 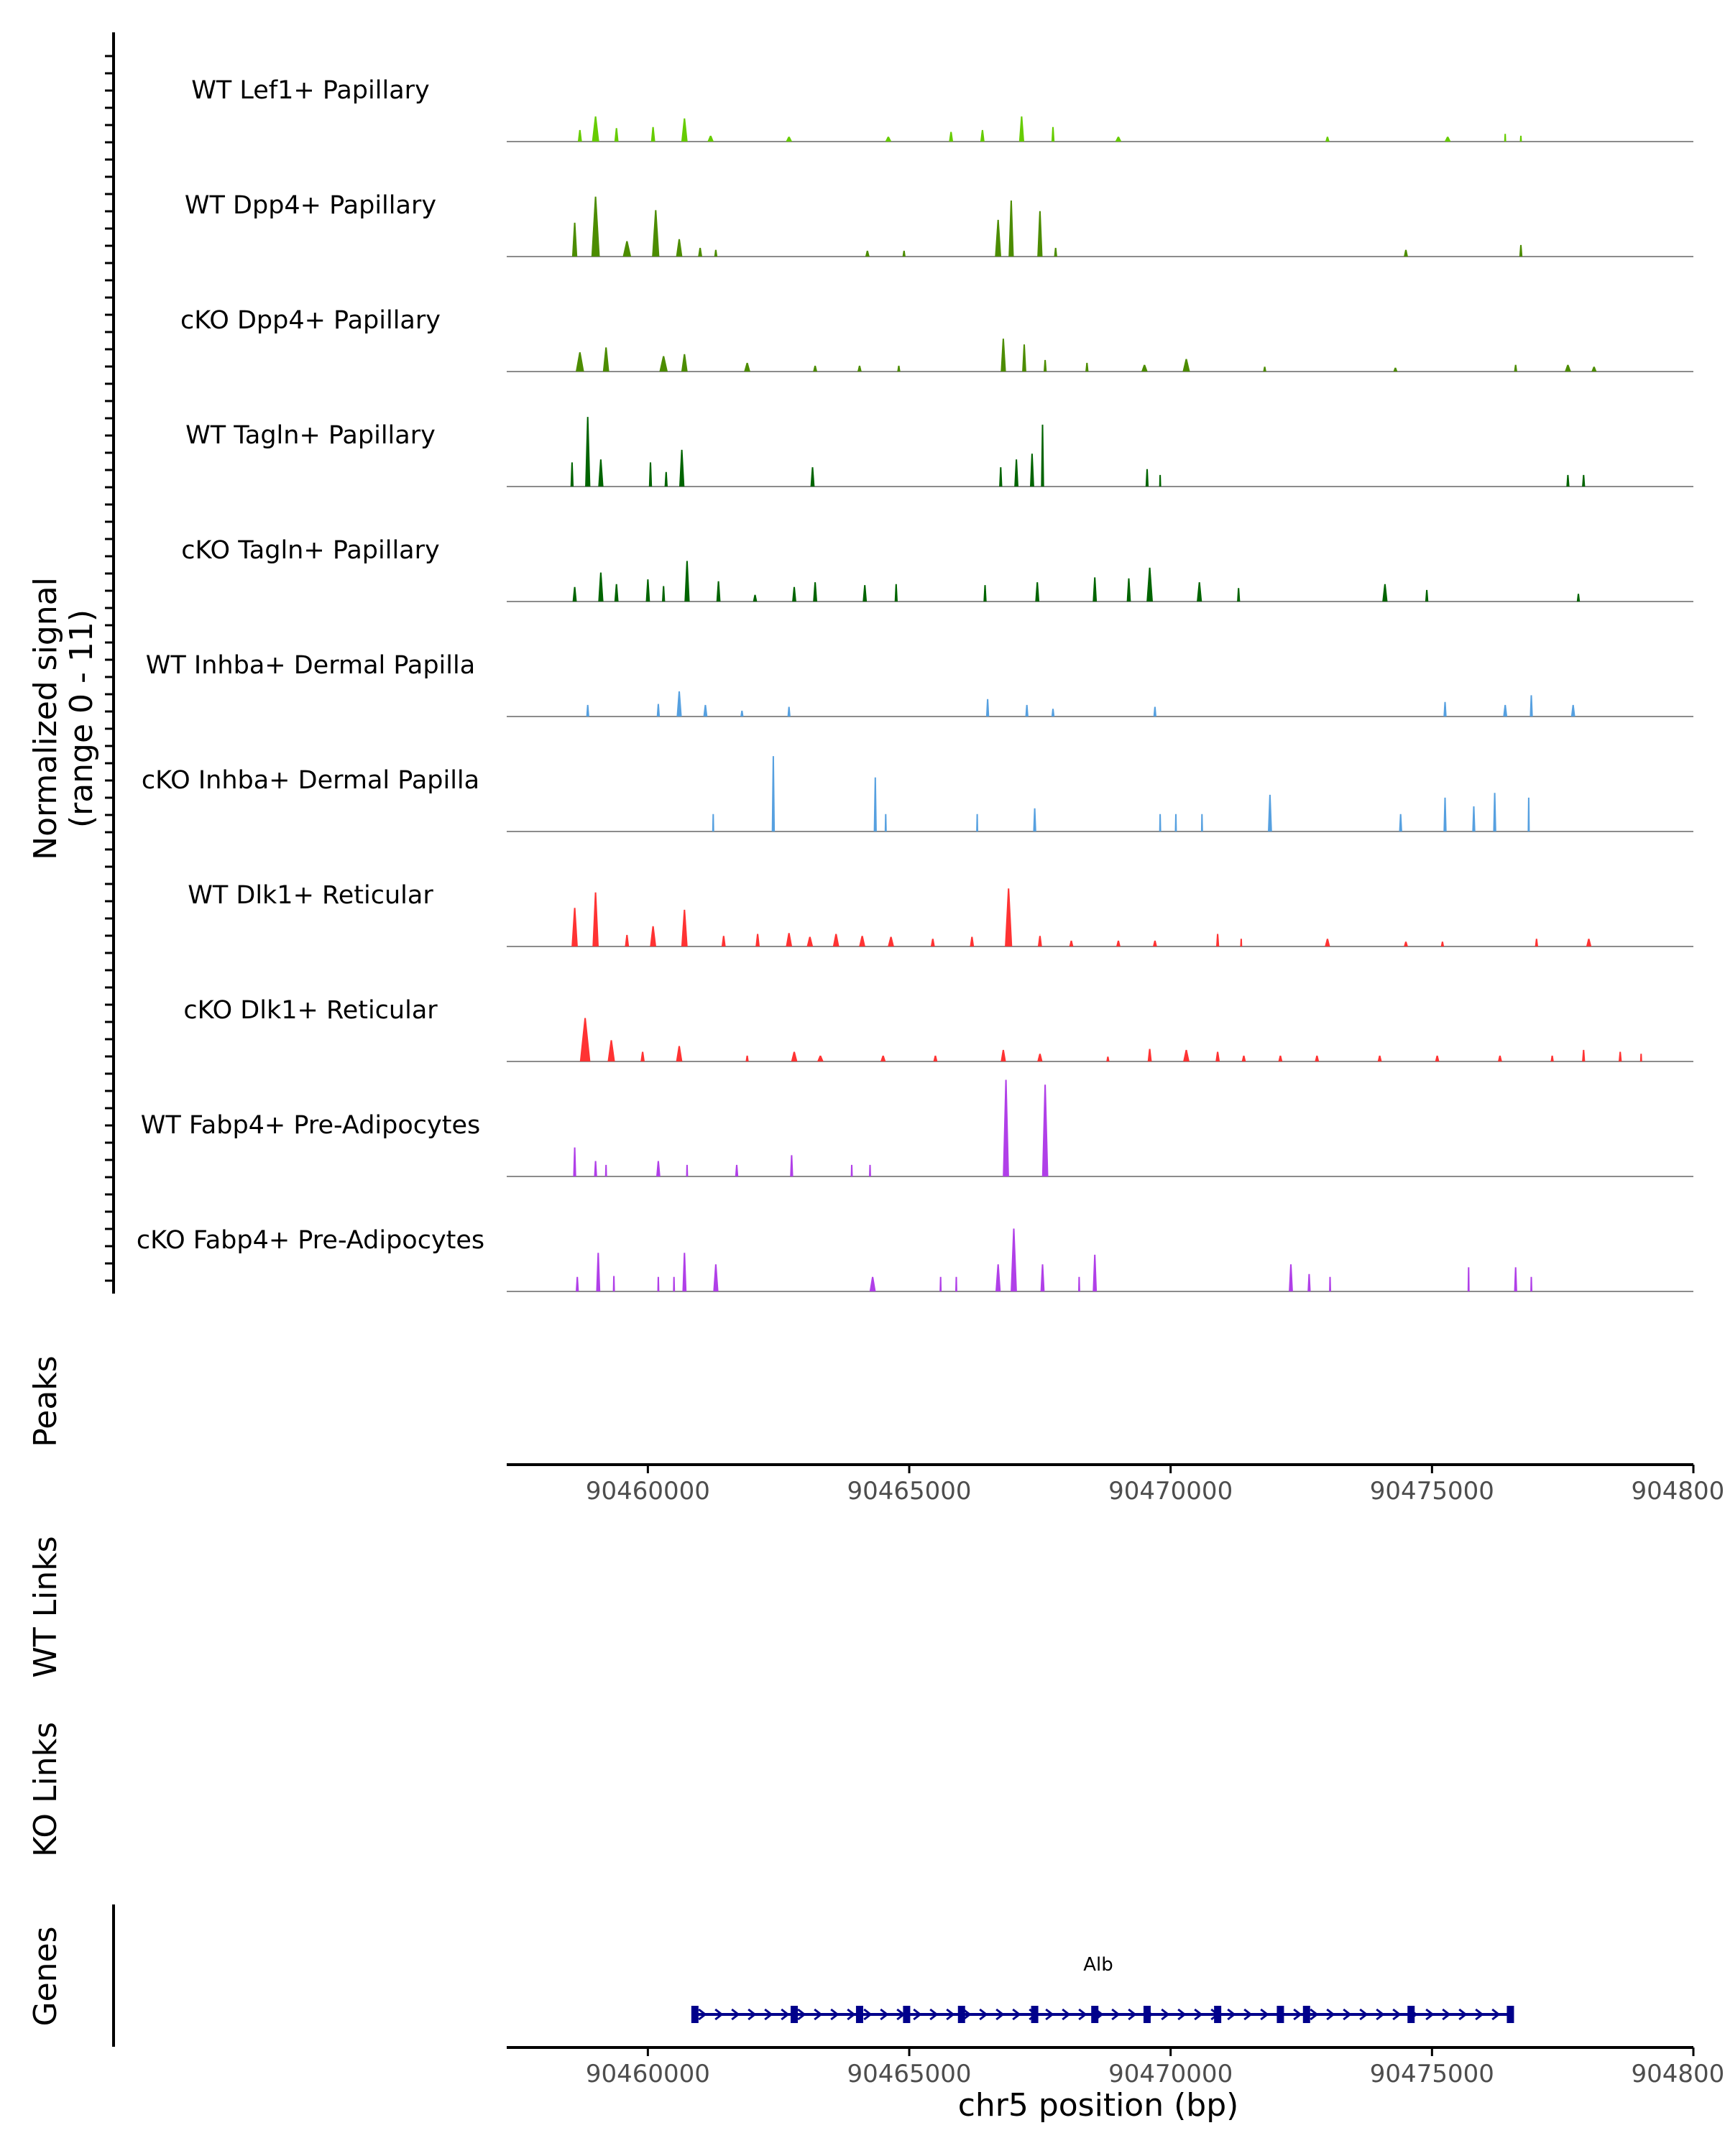 What do you see at coordinates (1098, 1965) in the screenshot?
I see `gene-label-alb: Alb` at bounding box center [1098, 1965].